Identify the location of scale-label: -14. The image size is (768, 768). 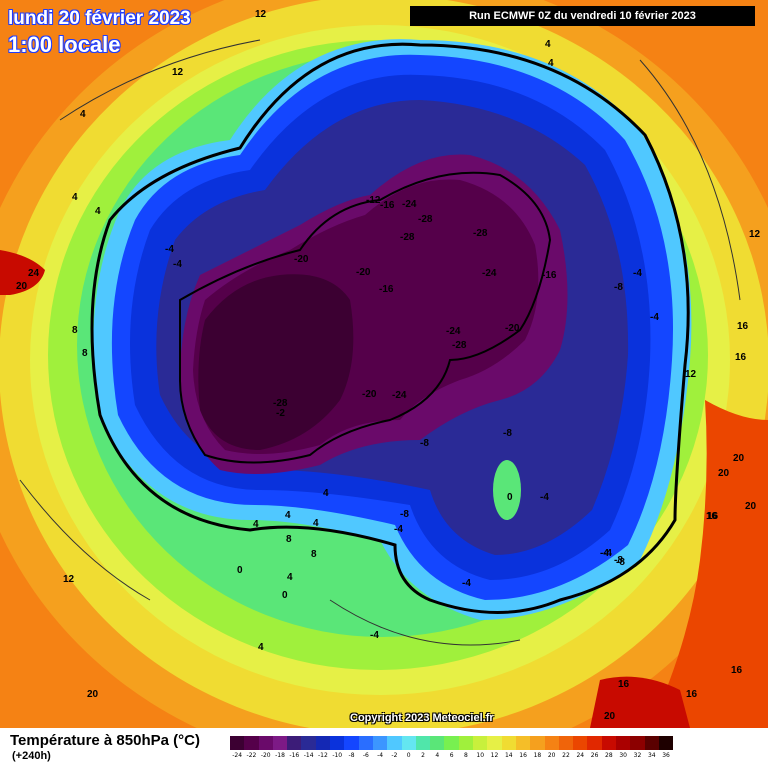
(308, 755).